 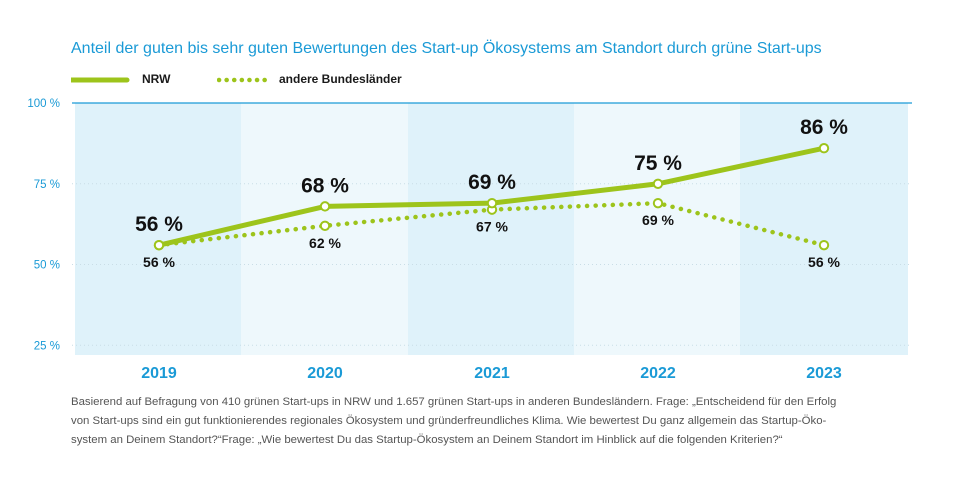 I want to click on column-band-2019, so click(x=159, y=229).